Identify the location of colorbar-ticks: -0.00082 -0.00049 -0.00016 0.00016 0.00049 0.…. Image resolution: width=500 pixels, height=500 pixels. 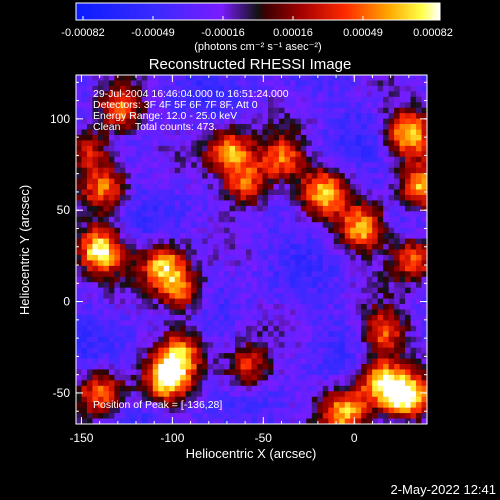
(257, 27).